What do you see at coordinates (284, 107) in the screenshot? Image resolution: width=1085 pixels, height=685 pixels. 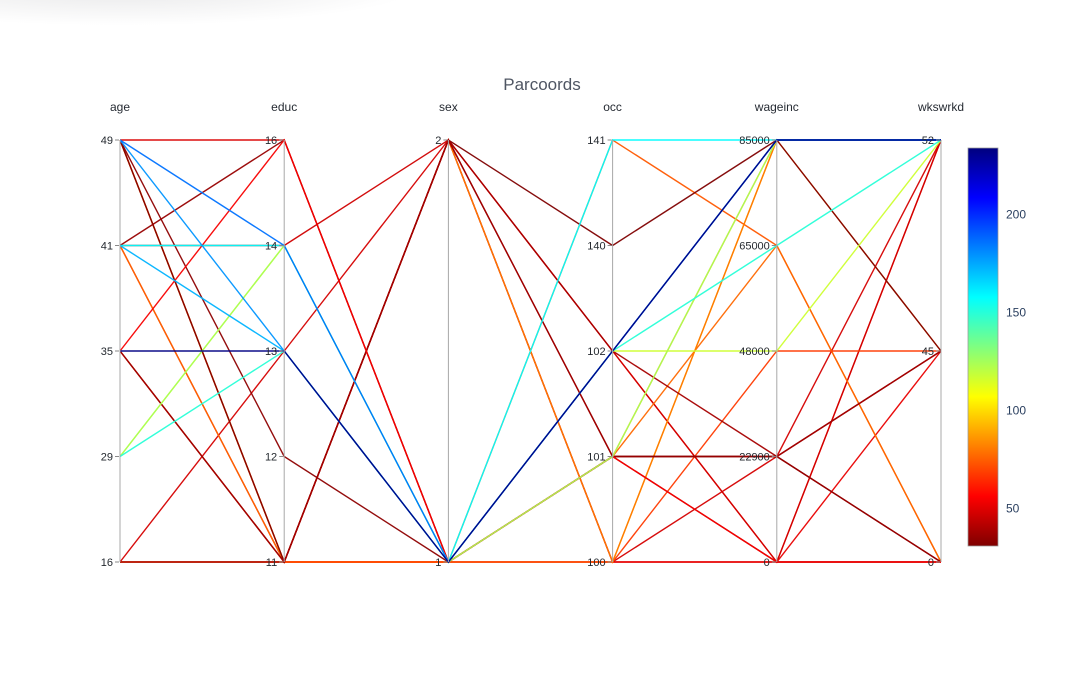 I see `axis-label-educ: educ` at bounding box center [284, 107].